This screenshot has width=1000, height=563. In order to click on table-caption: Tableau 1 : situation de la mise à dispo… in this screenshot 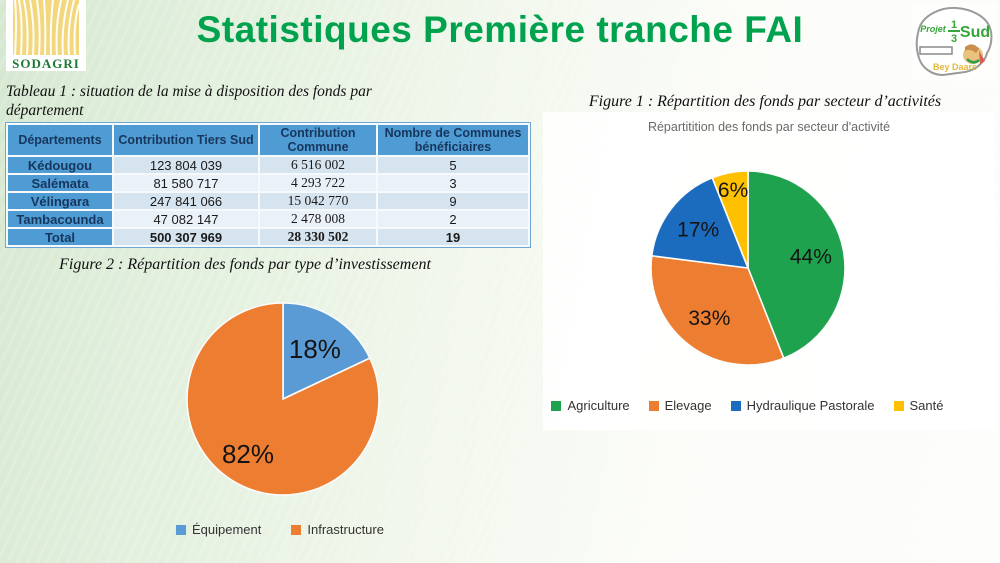, I will do `click(189, 101)`.